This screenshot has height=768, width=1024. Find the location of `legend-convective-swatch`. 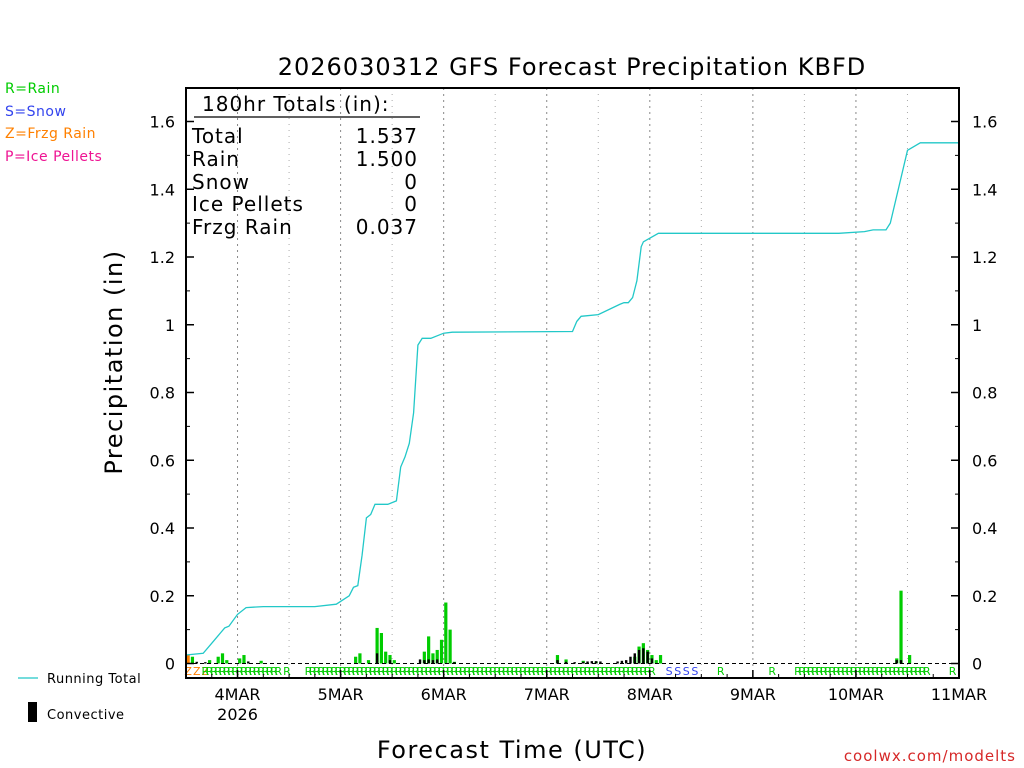

legend-convective-swatch is located at coordinates (32, 712).